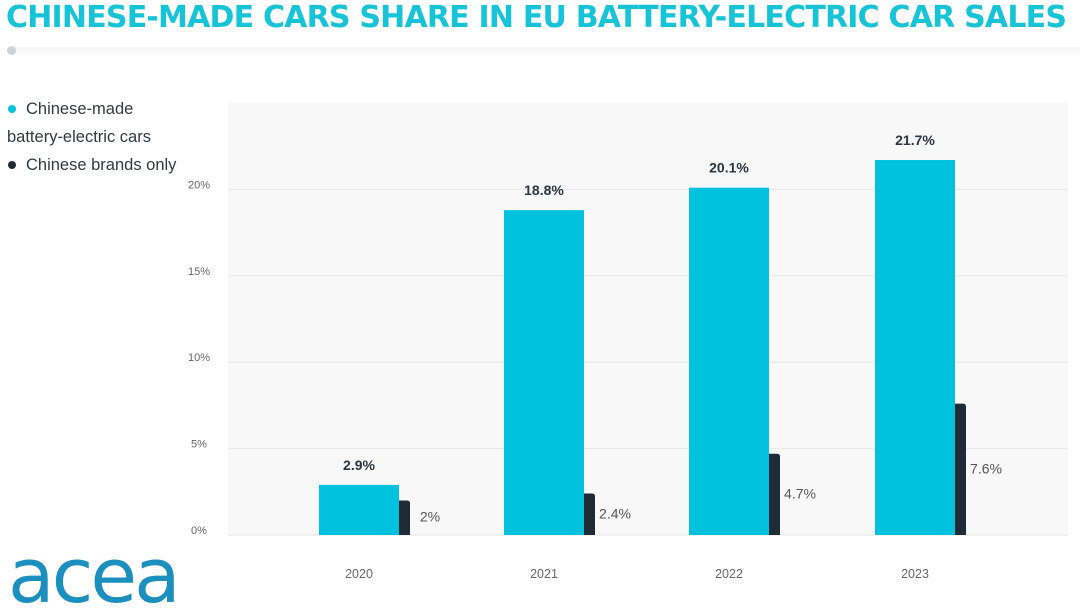 The height and width of the screenshot is (612, 1080). What do you see at coordinates (101, 165) in the screenshot?
I see `legend-label-chinese-brands: Chinese brands only` at bounding box center [101, 165].